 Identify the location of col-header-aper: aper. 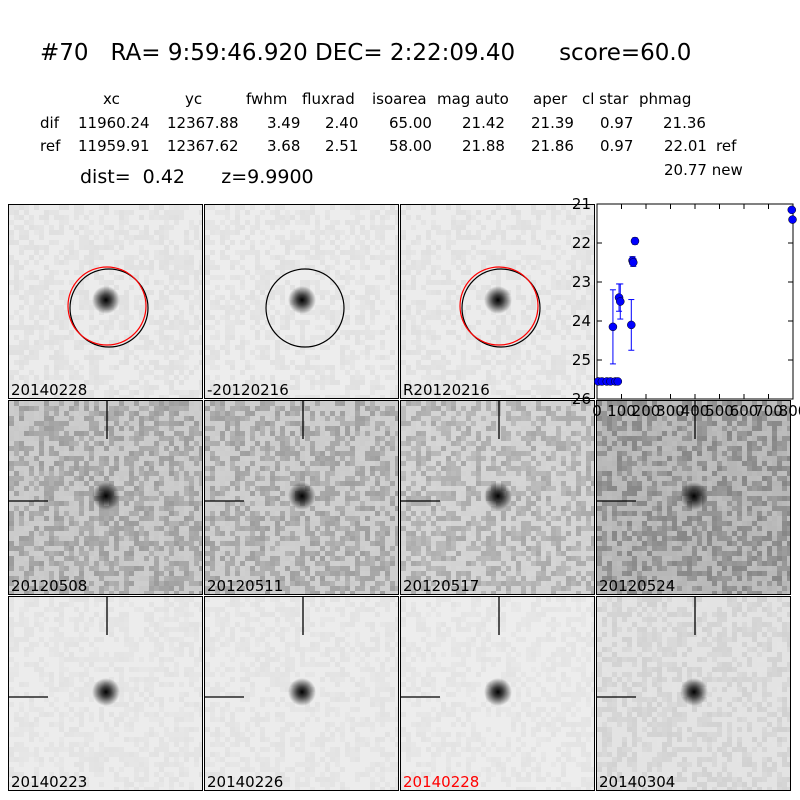
(550, 99).